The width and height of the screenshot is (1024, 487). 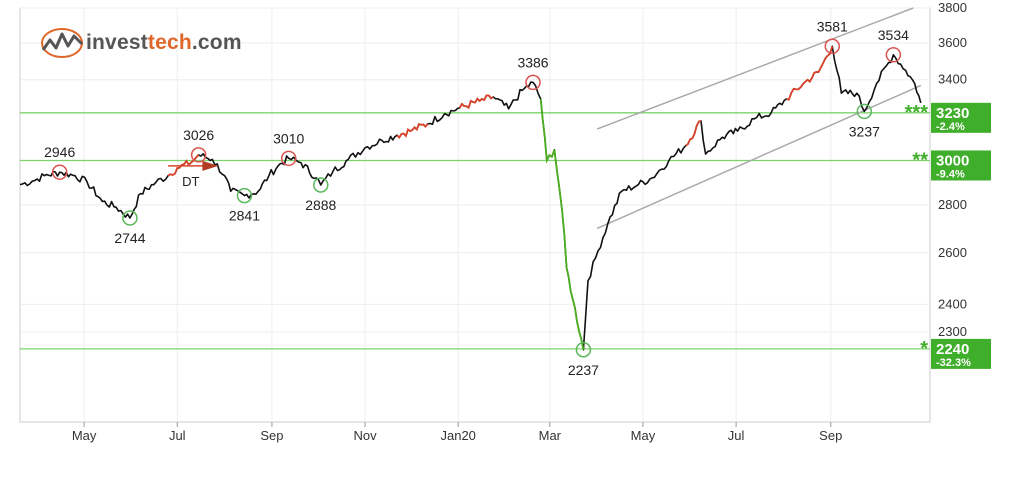 I want to click on support-value-label: 2240, so click(x=952, y=349).